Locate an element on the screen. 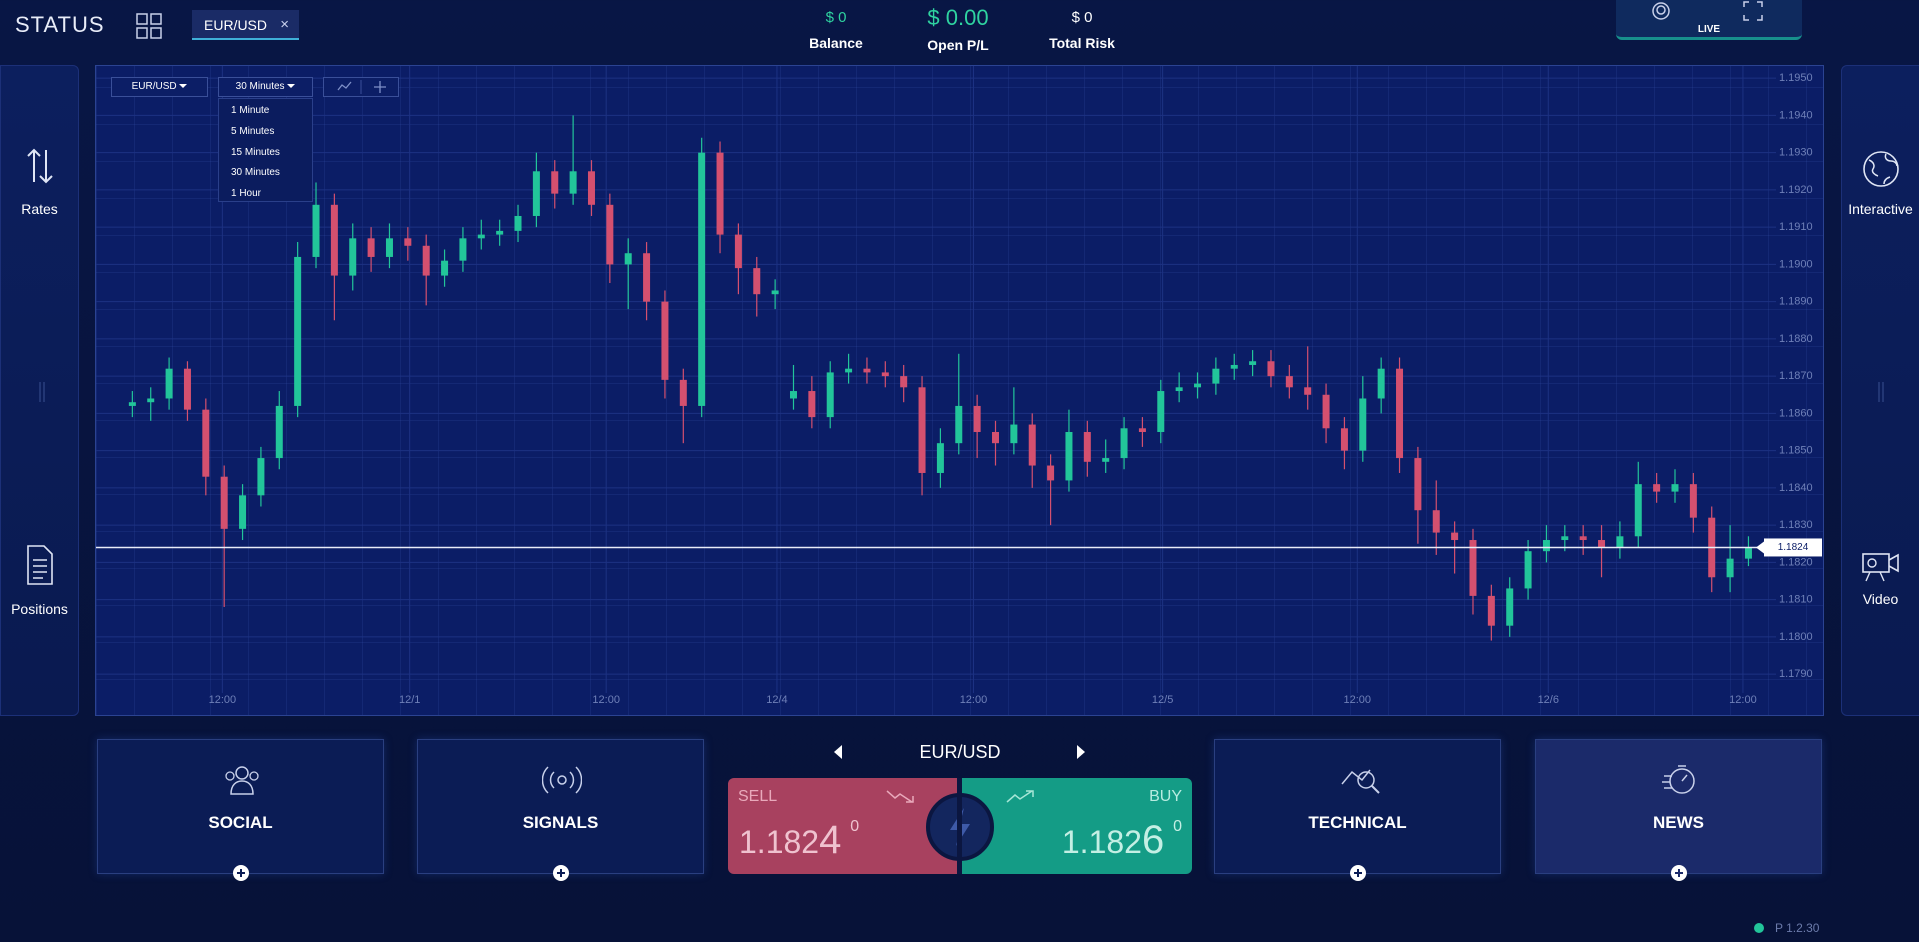 The width and height of the screenshot is (1919, 942). stat-value: $ 0.00 is located at coordinates (958, 17).